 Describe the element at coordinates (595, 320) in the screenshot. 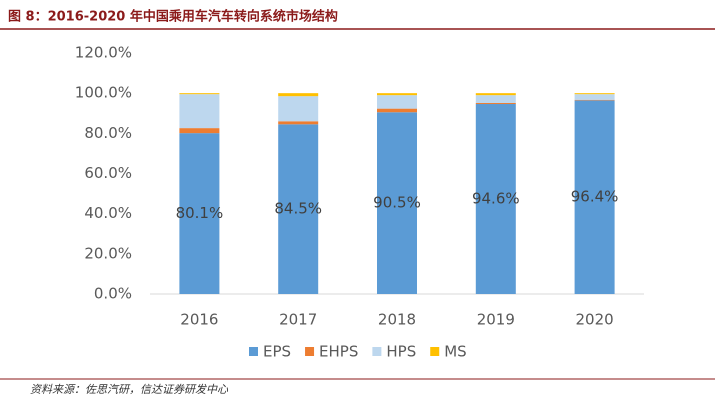

I see `x-tick-label: 2020` at that location.